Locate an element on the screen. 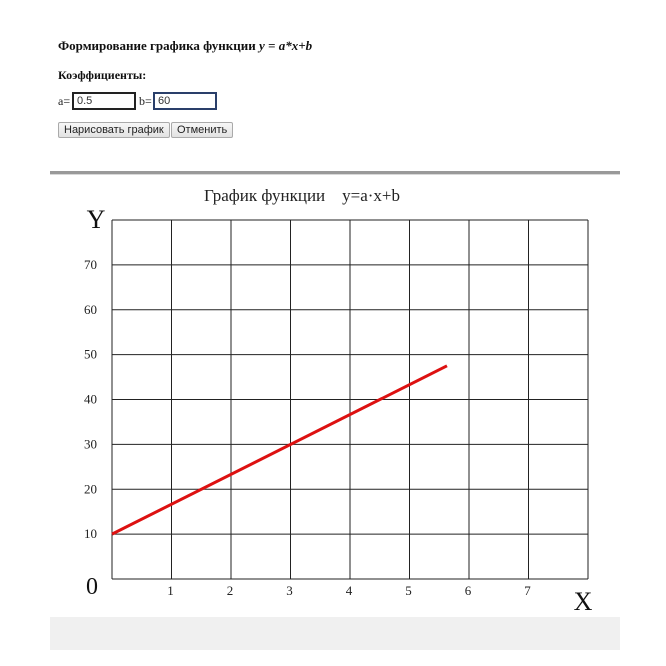 This screenshot has height=666, width=666. x-tick-label: 2 is located at coordinates (230, 590).